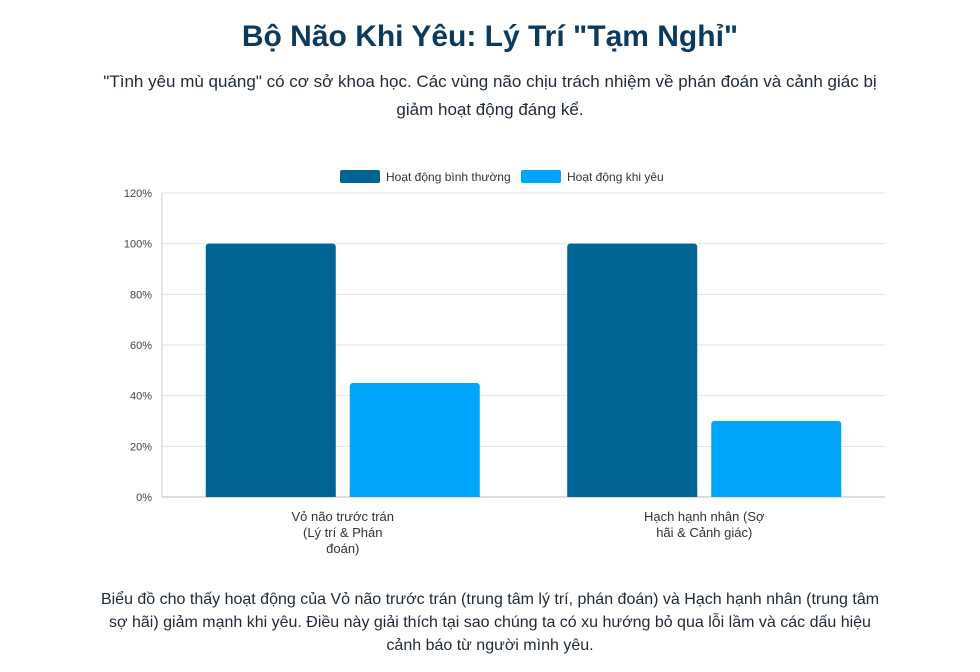  Describe the element at coordinates (343, 516) in the screenshot. I see `x-tick-label: Vỏ não trước trán` at that location.